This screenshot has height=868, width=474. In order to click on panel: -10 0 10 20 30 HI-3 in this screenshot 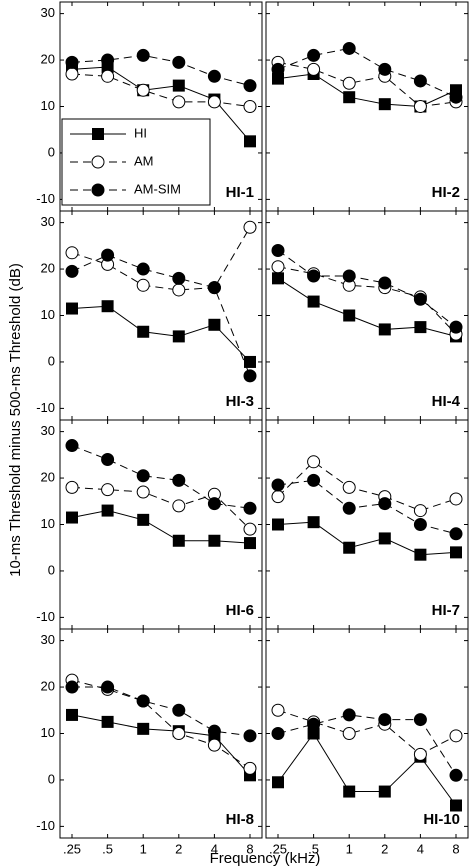, I will do `click(149, 315)`.